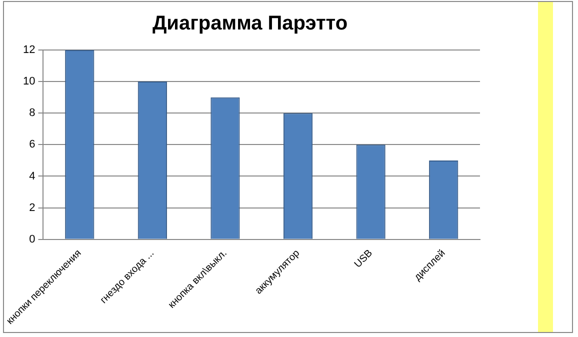 The width and height of the screenshot is (578, 337). I want to click on y-tick-label: 2, so click(32, 208).